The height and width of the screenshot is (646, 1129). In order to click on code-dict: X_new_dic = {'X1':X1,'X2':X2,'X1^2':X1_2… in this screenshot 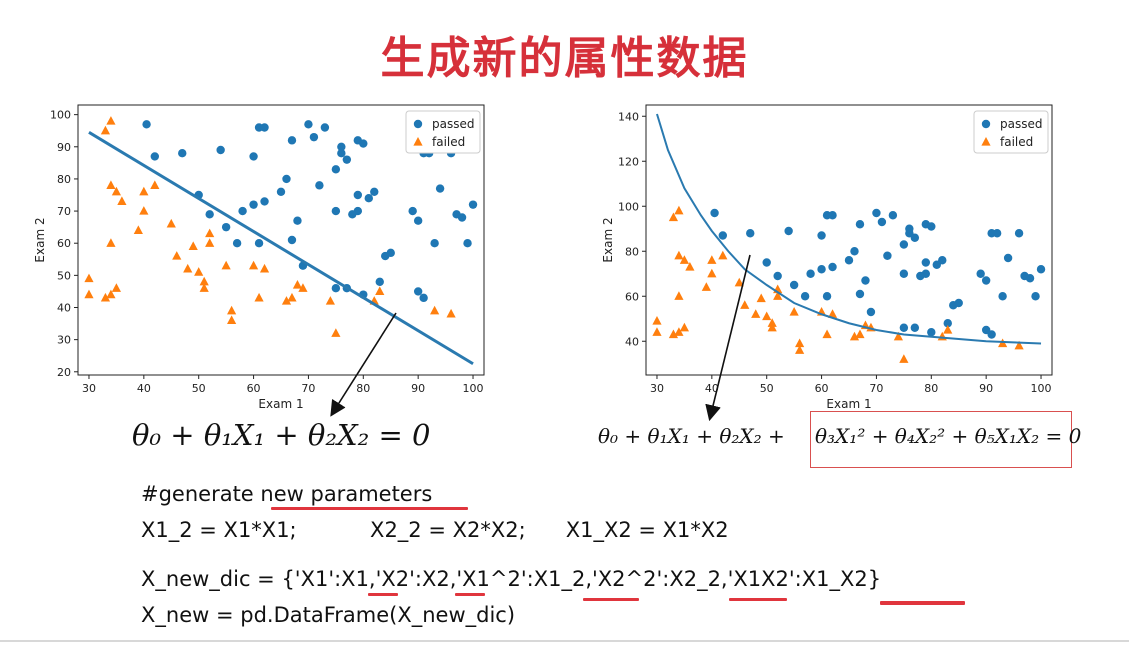, I will do `click(511, 579)`.